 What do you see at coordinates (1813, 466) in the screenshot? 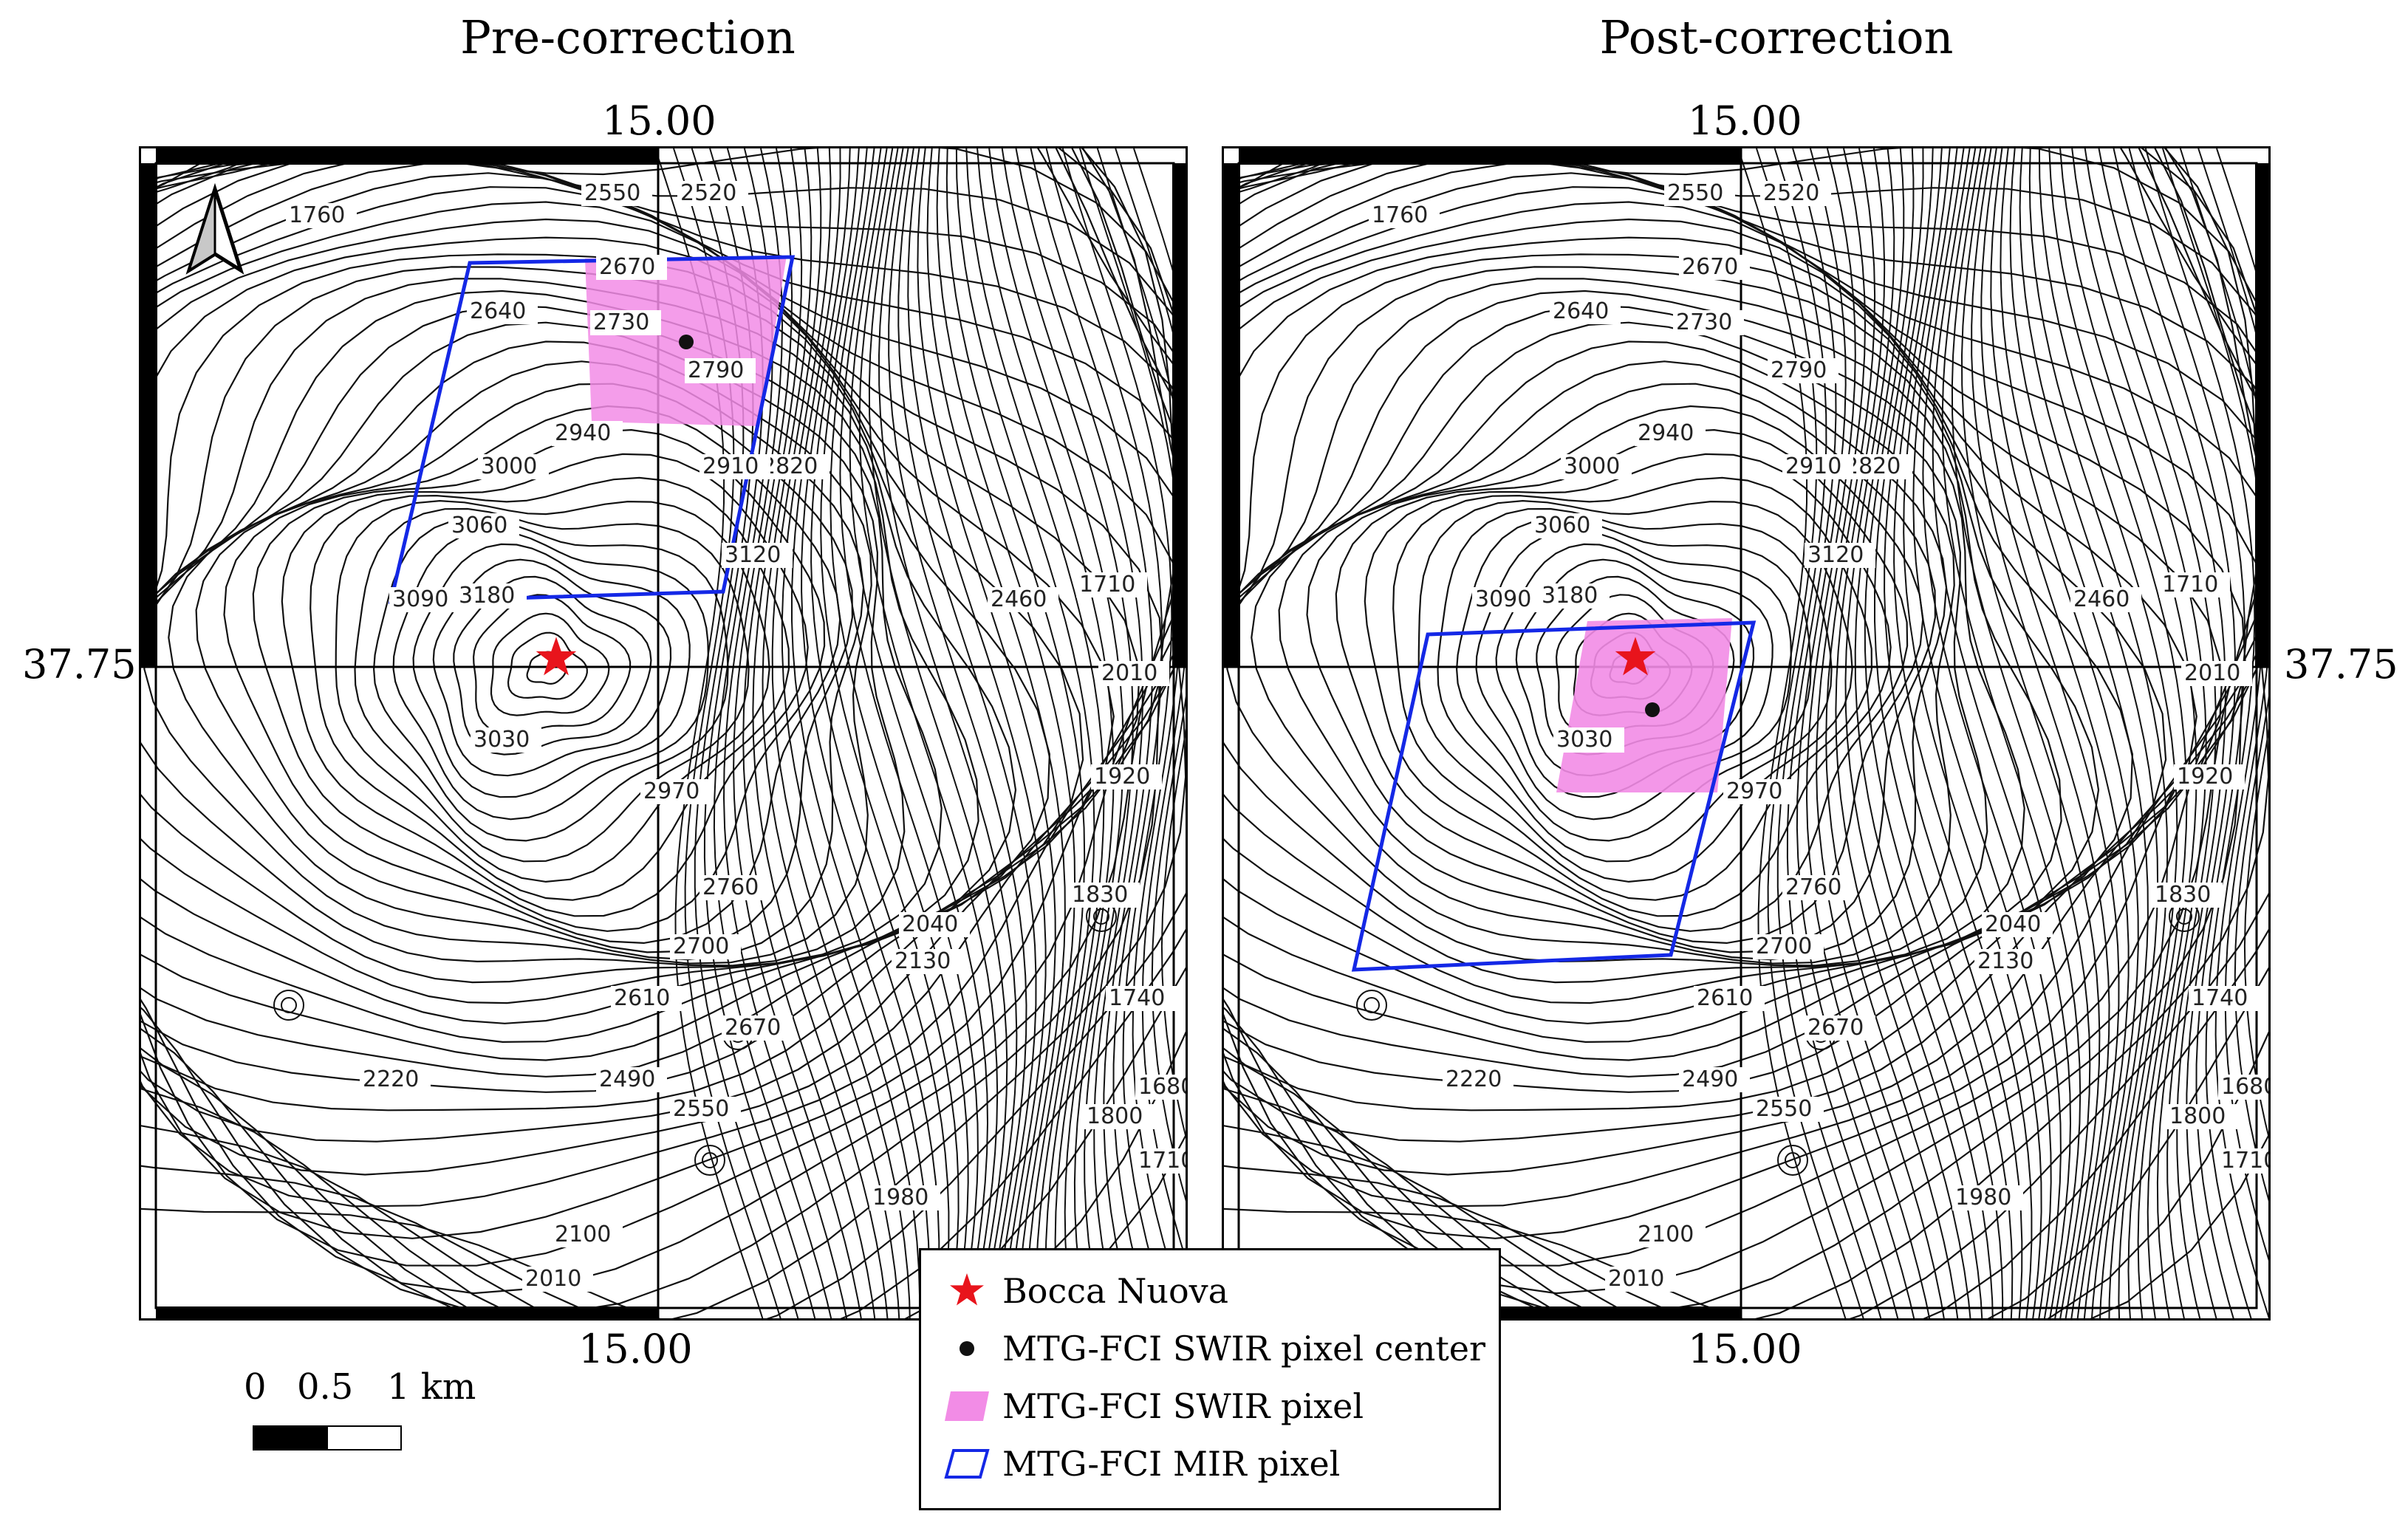
I see `contour-label: 2910` at bounding box center [1813, 466].